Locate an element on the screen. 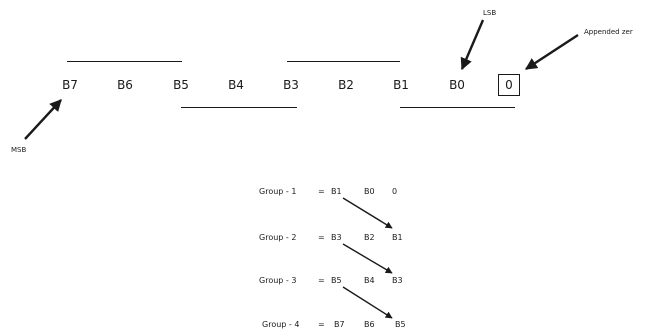  group-label: Group - 2 is located at coordinates (278, 237).